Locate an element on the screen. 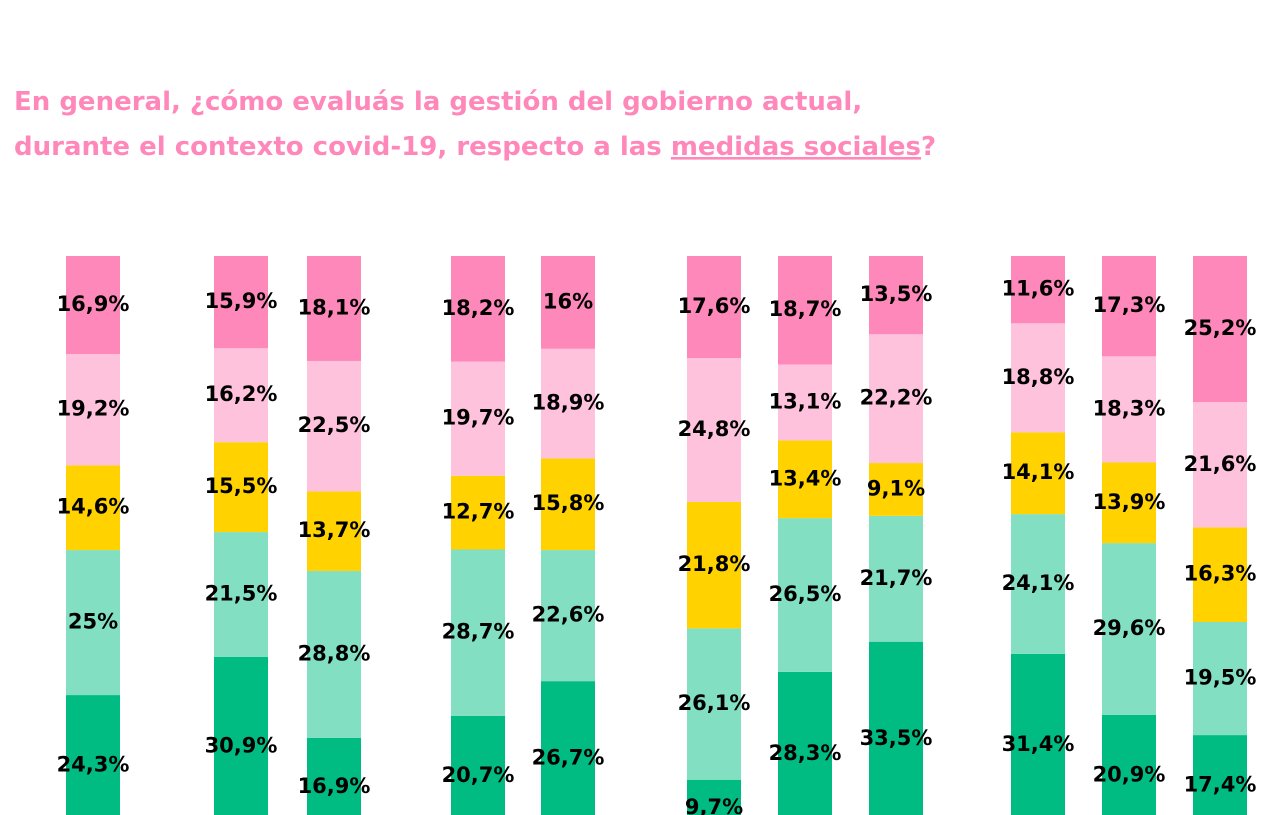 The width and height of the screenshot is (1286, 815). data-label: 18,2% is located at coordinates (478, 308).